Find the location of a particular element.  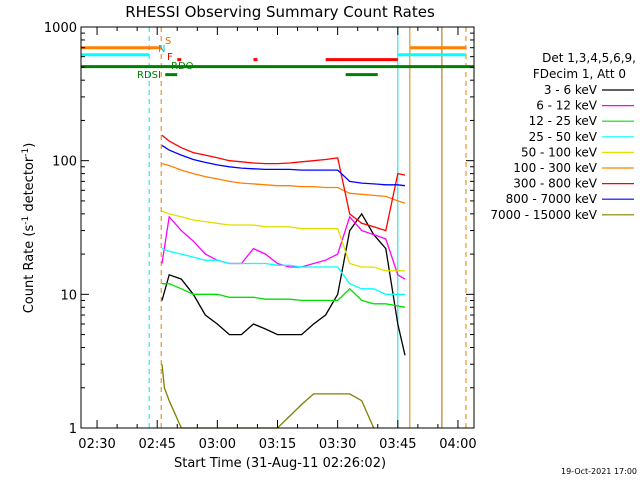

legend-label-5: 100 - 300 keV is located at coordinates (555, 168).